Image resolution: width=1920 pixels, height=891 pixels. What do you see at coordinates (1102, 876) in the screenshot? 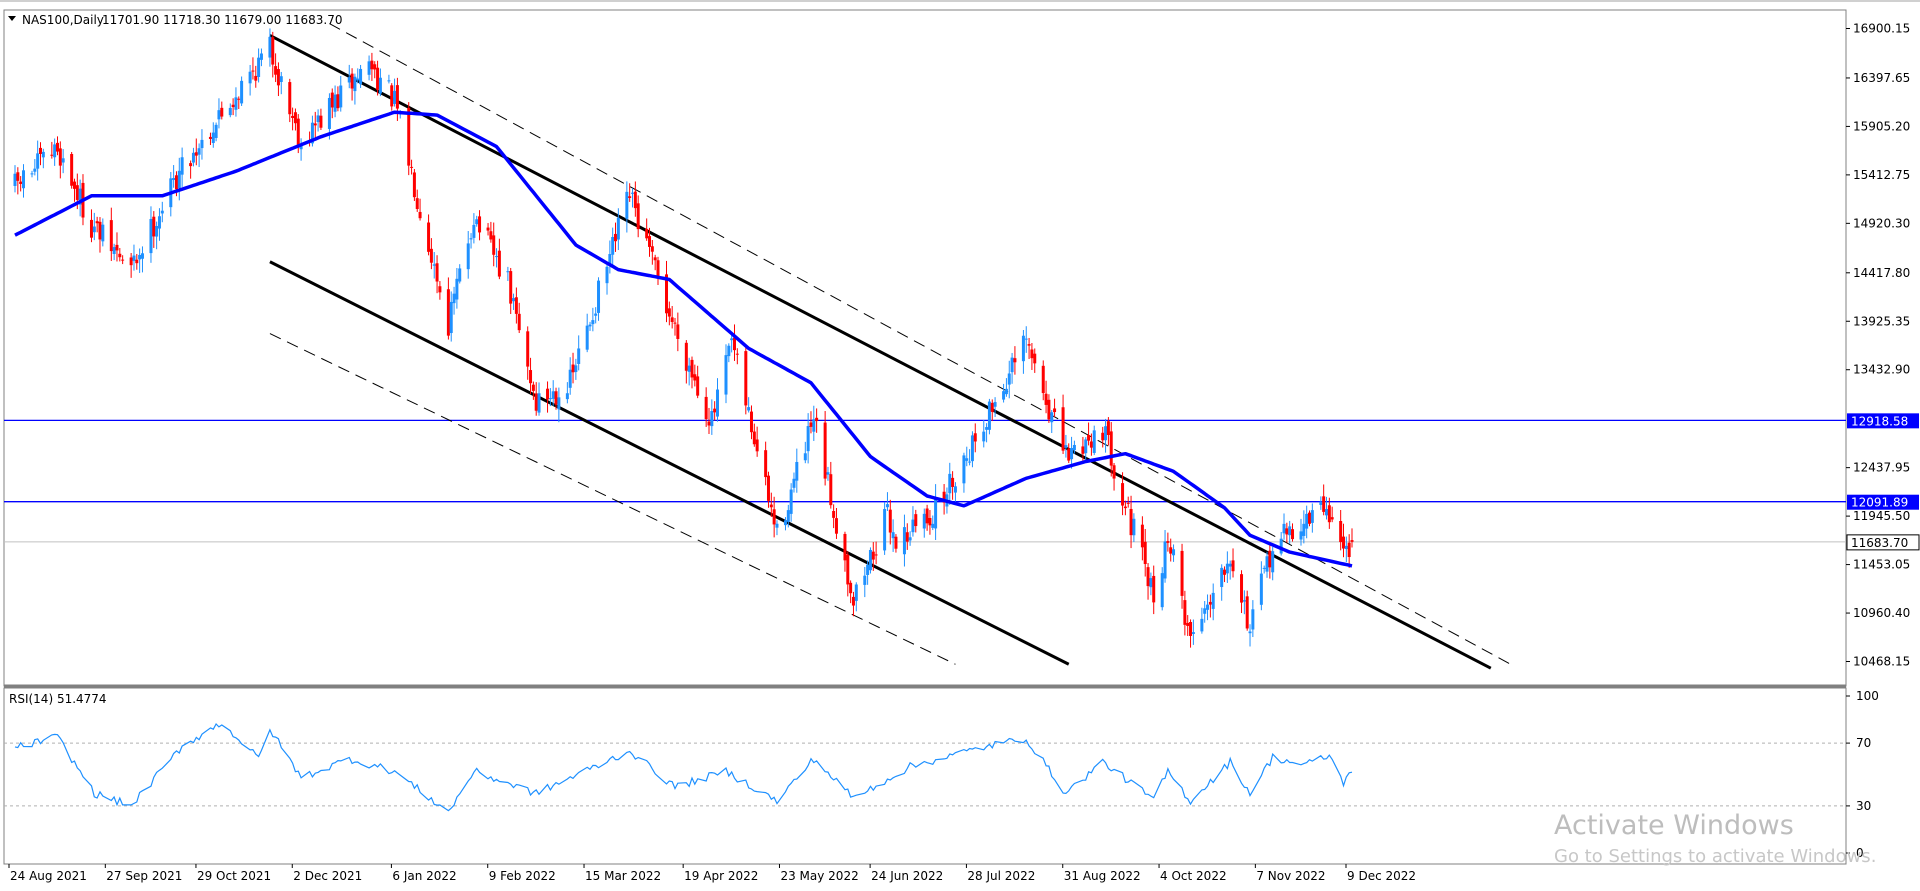
I see `time-tick-label: 31 Aug 2022` at bounding box center [1102, 876].